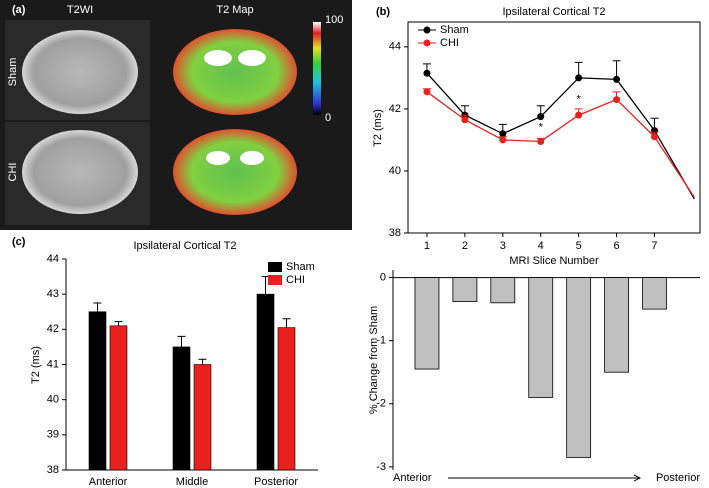  Describe the element at coordinates (108, 482) in the screenshot. I see `x-tick-label: Anterior` at that location.